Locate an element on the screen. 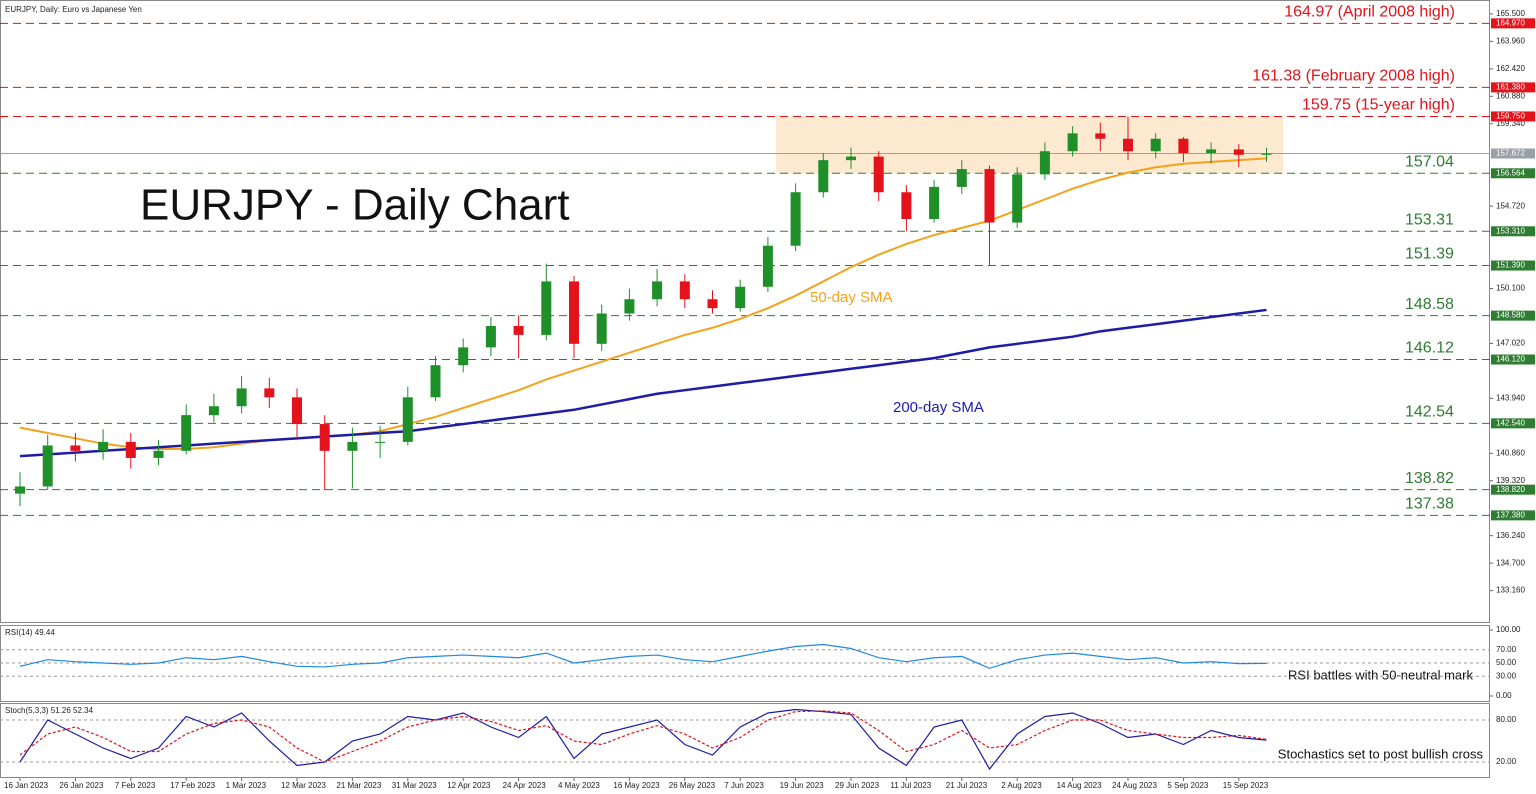 The height and width of the screenshot is (794, 1536). x-tick-label: 29 Jun 2023 is located at coordinates (857, 785).